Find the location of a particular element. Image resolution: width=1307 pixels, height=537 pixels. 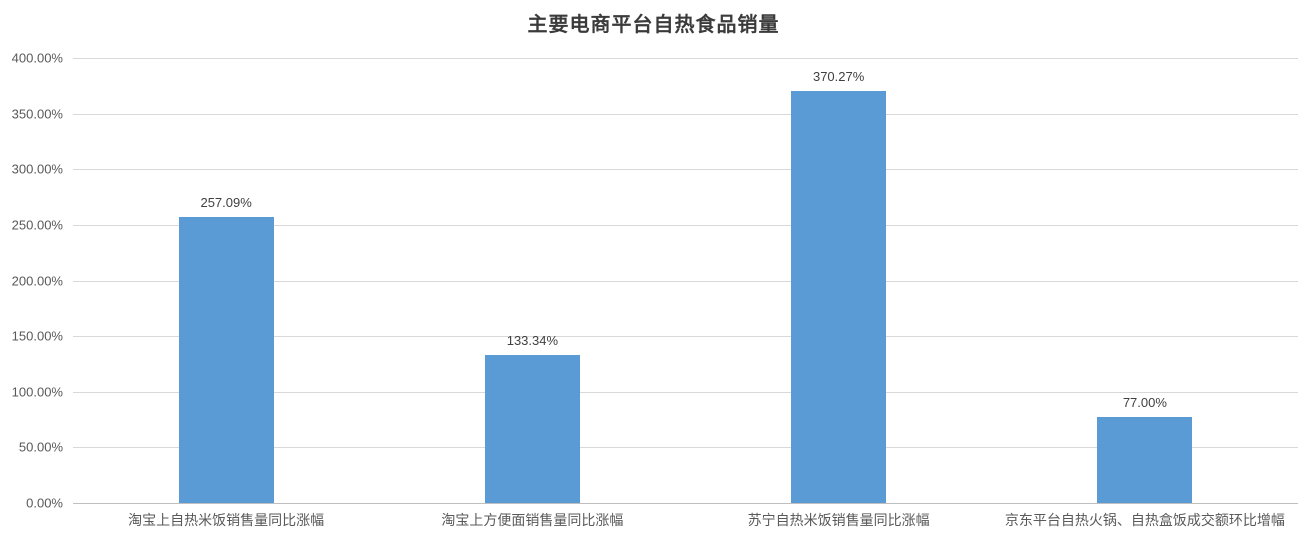

y-axis-tick-label: 0.00% is located at coordinates (44, 503).